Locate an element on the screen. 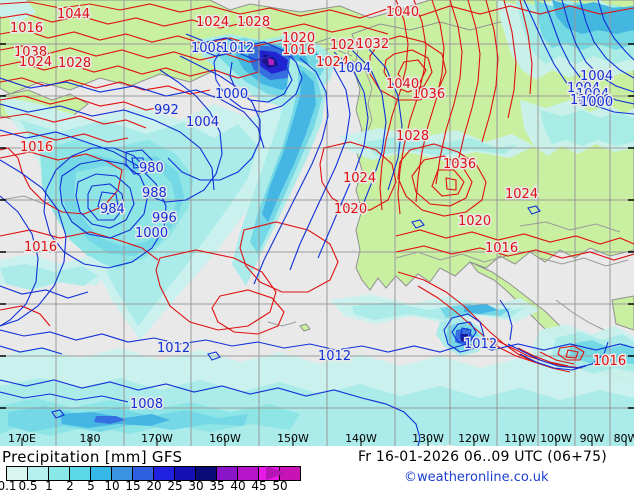 The image size is (634, 493). isobar-label-halo: 980 is located at coordinates (151, 168).